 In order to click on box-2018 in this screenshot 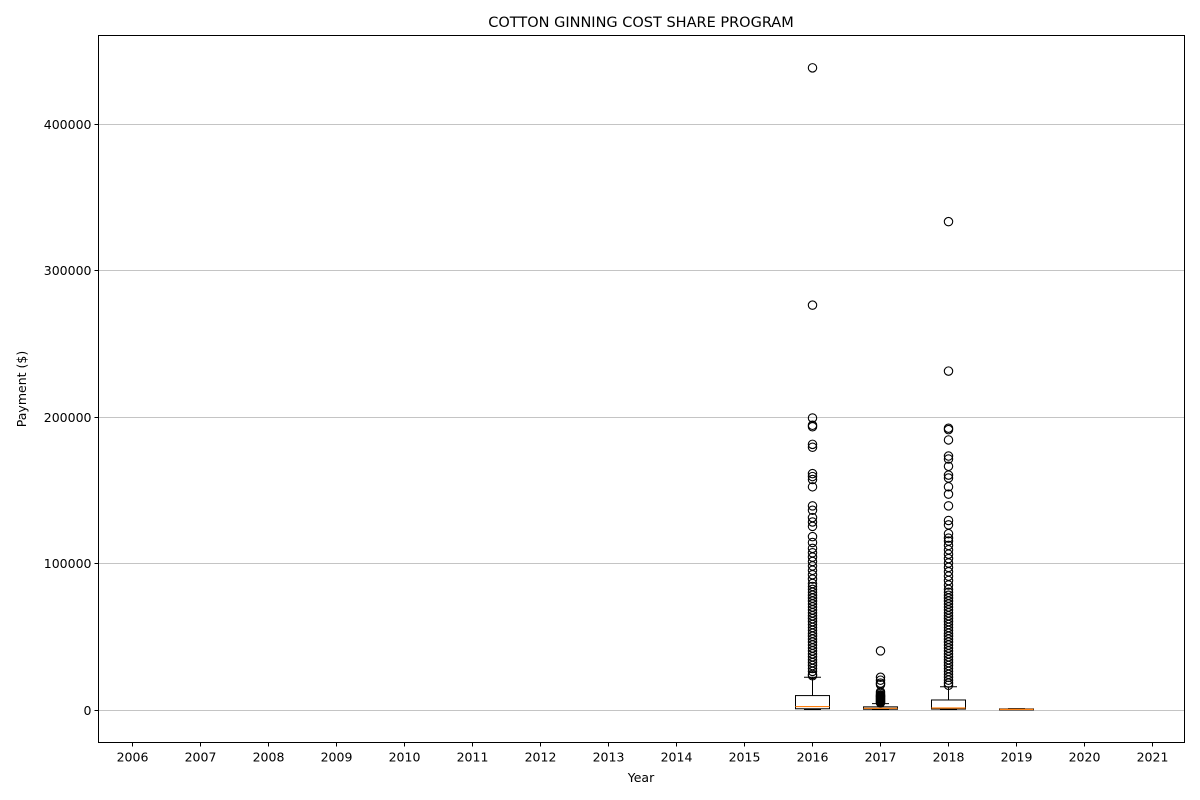, I will do `click(948, 463)`.